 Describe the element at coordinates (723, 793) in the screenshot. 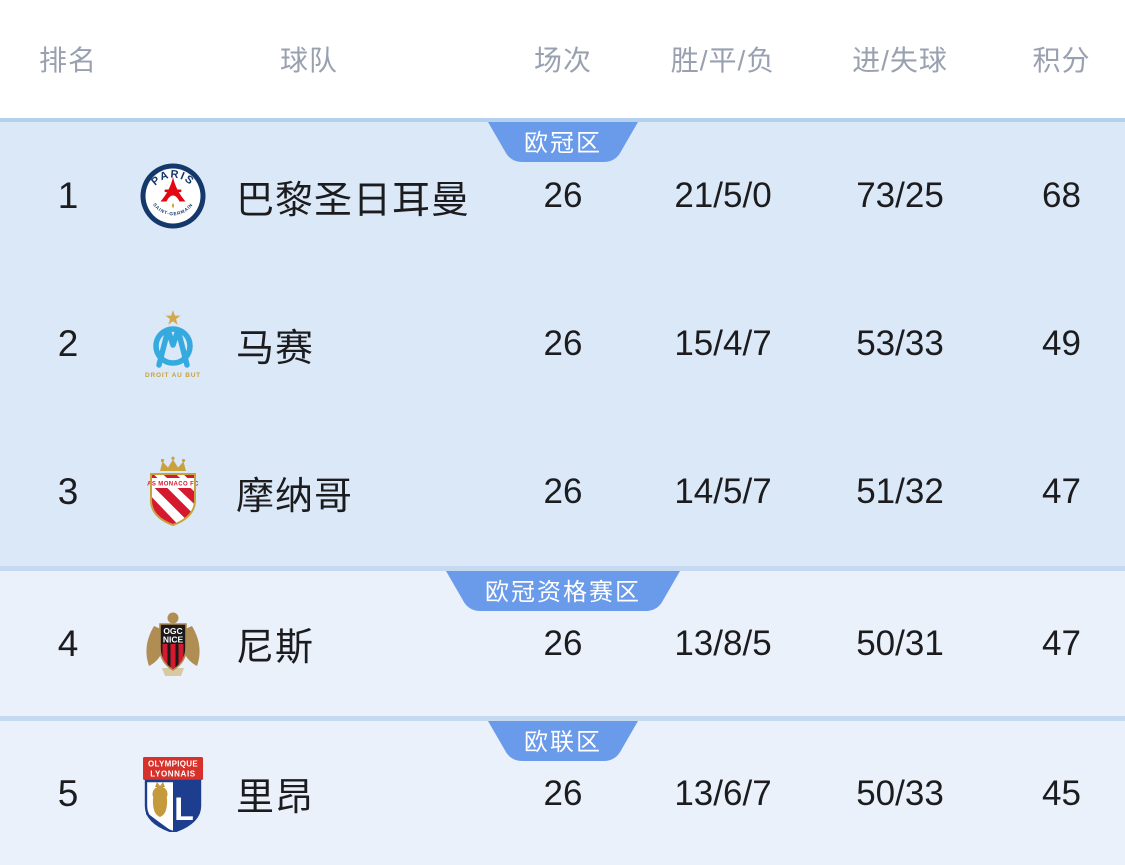

I see `wdl-cell: 13/6/7` at that location.